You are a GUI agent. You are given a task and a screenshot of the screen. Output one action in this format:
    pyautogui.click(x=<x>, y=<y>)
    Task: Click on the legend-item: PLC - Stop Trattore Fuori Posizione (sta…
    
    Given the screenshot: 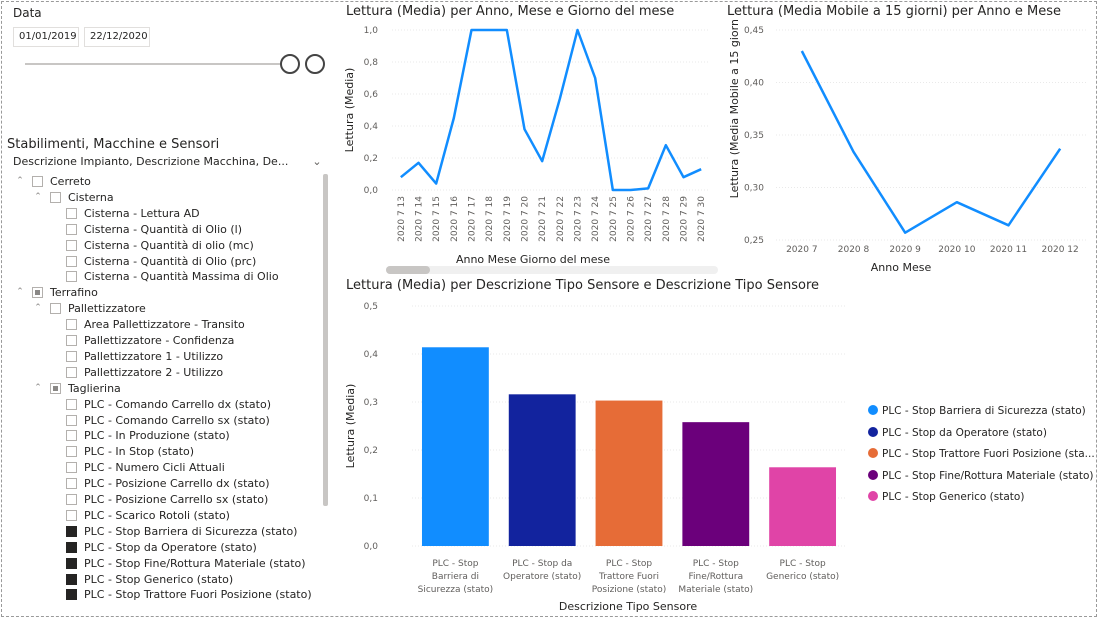 What is the action you would take?
    pyautogui.click(x=981, y=454)
    